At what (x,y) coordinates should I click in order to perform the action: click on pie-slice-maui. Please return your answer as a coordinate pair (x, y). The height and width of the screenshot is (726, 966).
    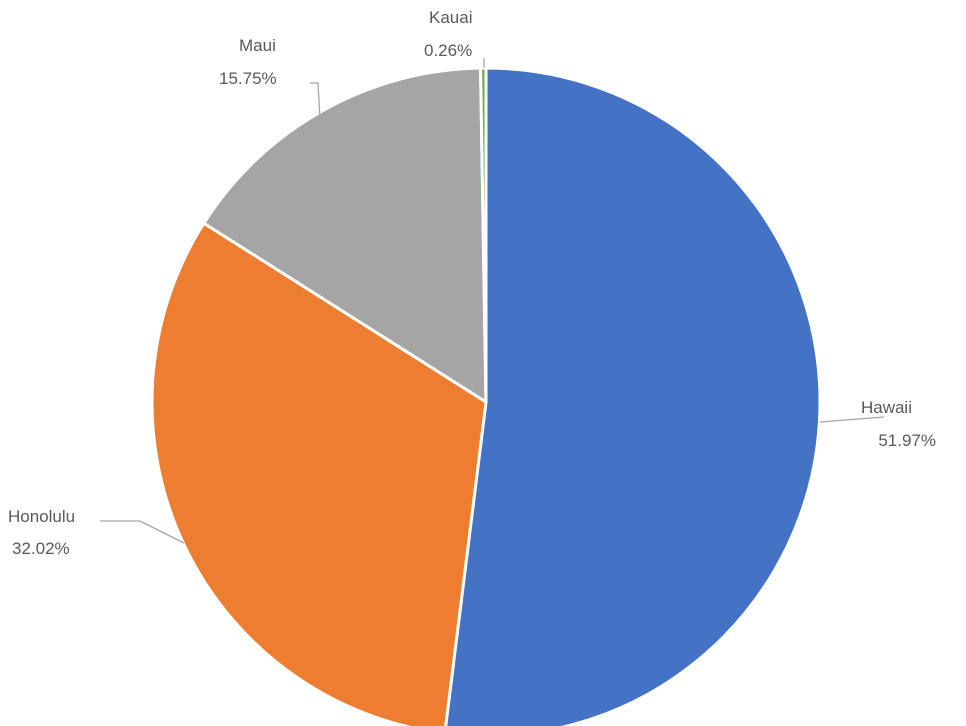
    Looking at the image, I should click on (345, 235).